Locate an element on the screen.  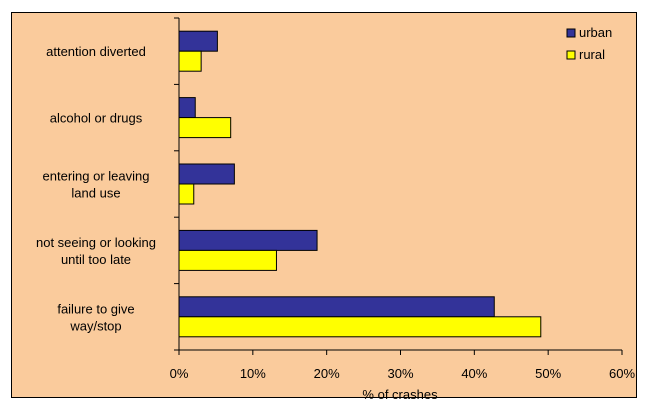
x-tick-label-2: 20% is located at coordinates (327, 373).